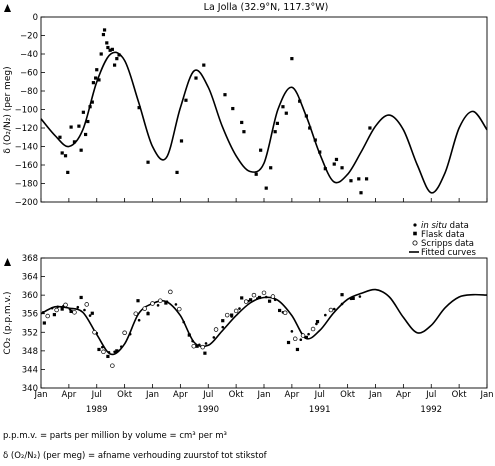 This screenshot has height=466, width=495. Describe the element at coordinates (30, 110) in the screenshot. I see `top-y-axis: 0 −20 −40 −60 −80 −100 −120 −140 −160 −180 −200` at that location.